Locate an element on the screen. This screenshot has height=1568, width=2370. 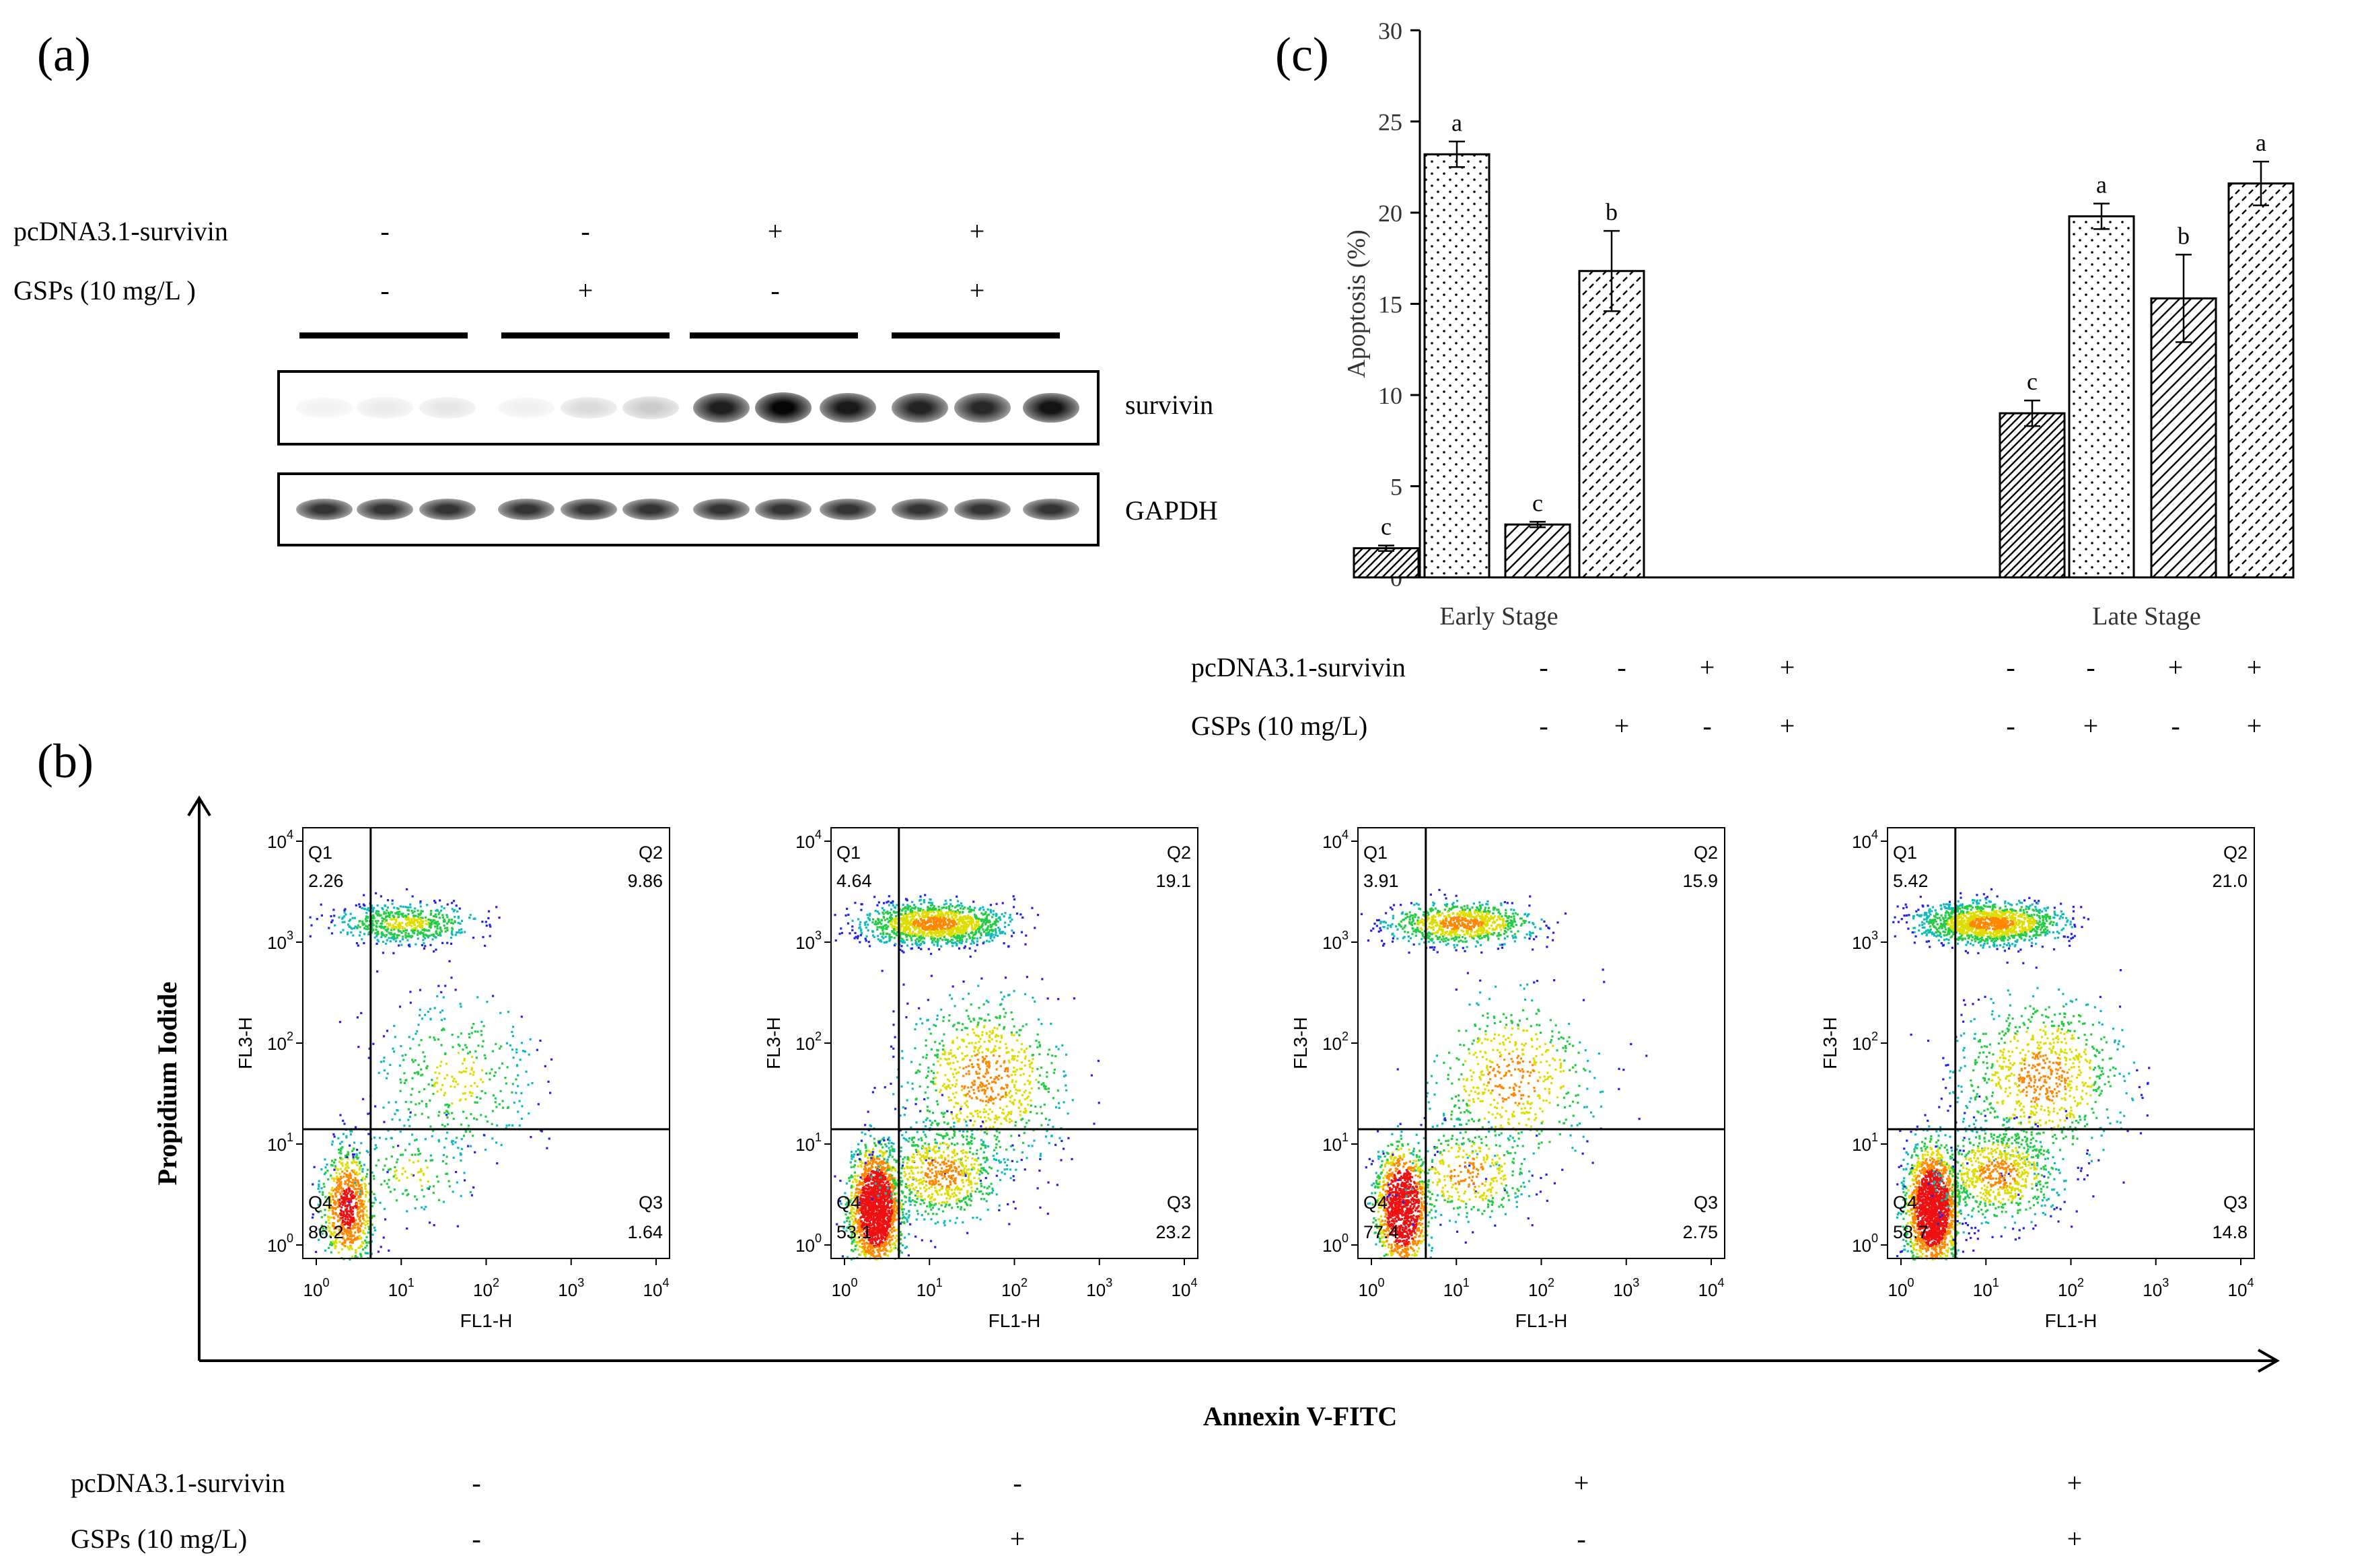
y-tick-label: 30 is located at coordinates (1390, 31).